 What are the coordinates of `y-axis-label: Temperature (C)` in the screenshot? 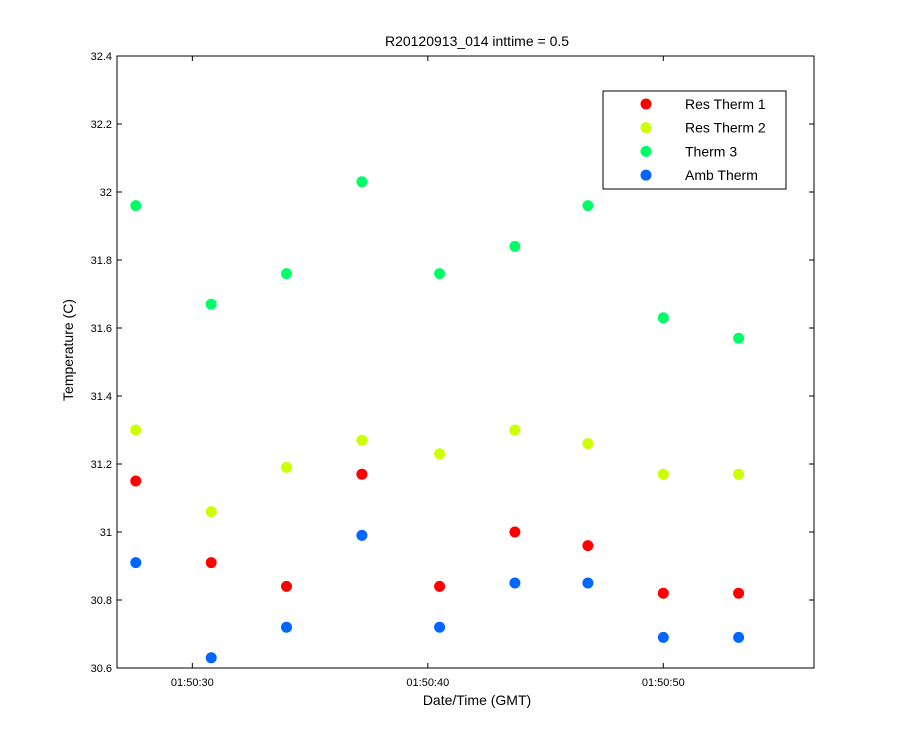 It's located at (68, 350).